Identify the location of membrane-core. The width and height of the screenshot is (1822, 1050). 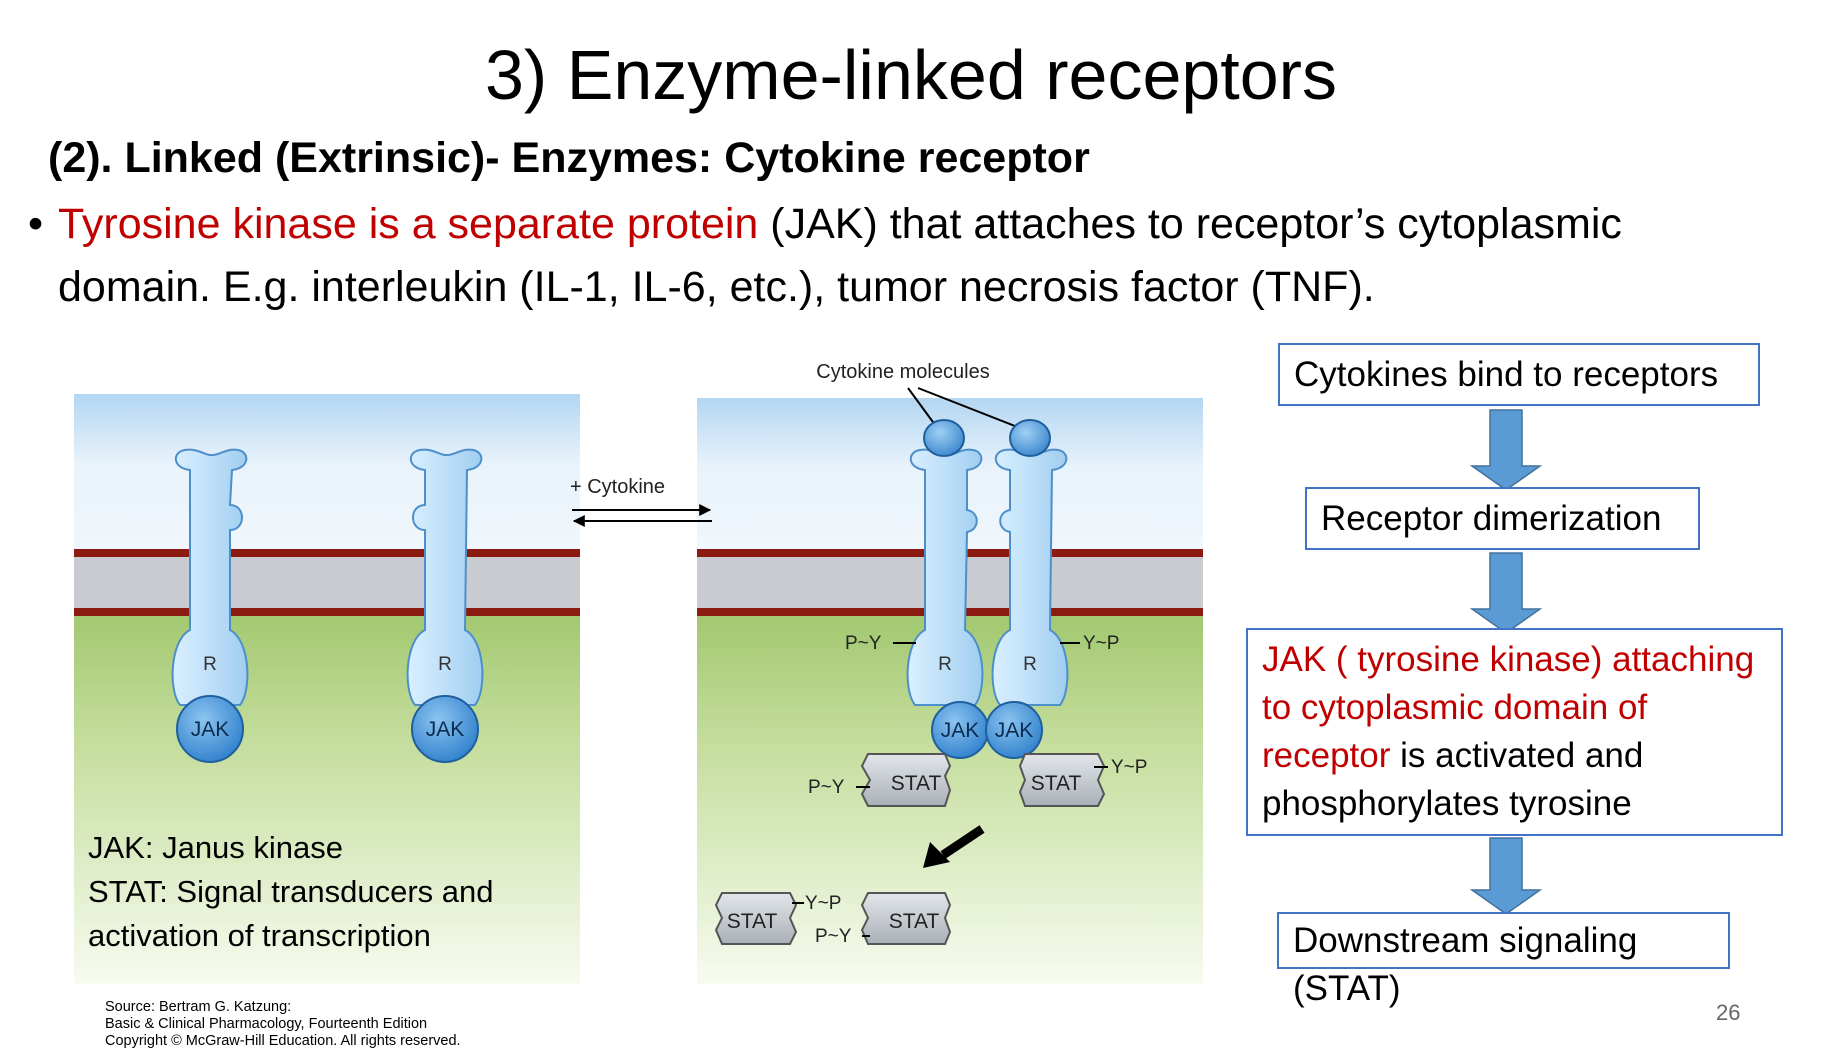
(327, 582).